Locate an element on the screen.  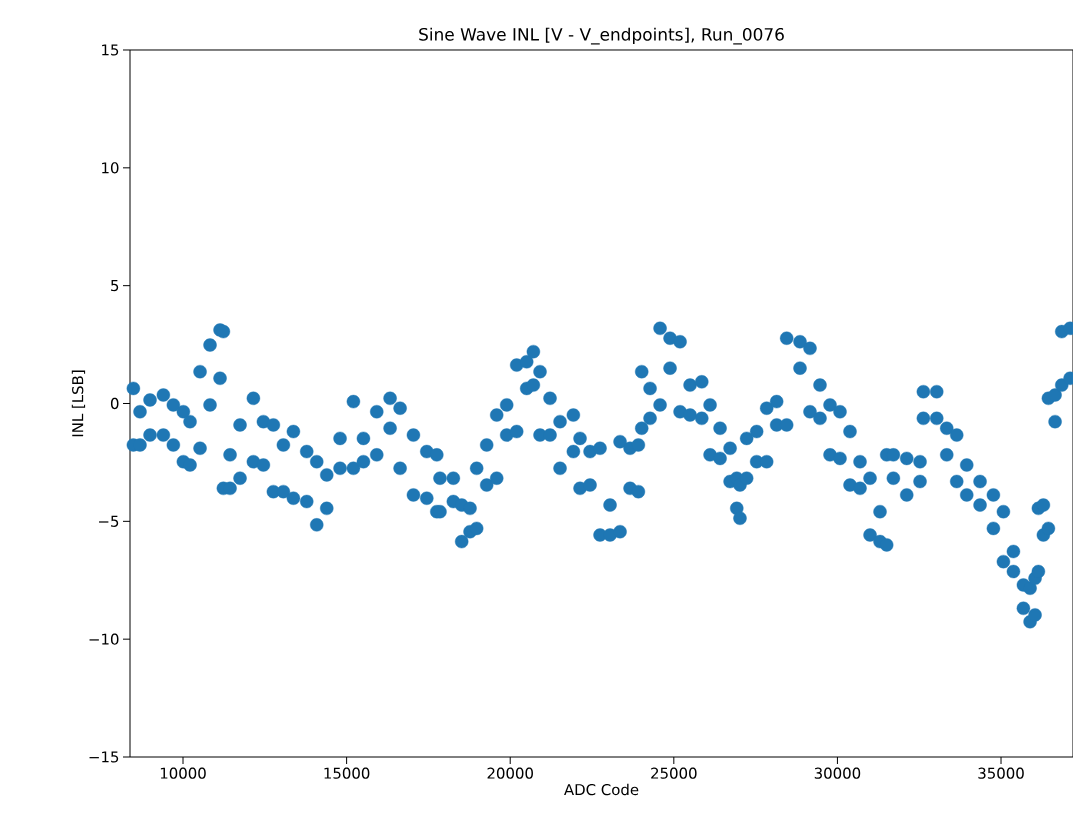
x-tick-label: 30000 is located at coordinates (837, 773).